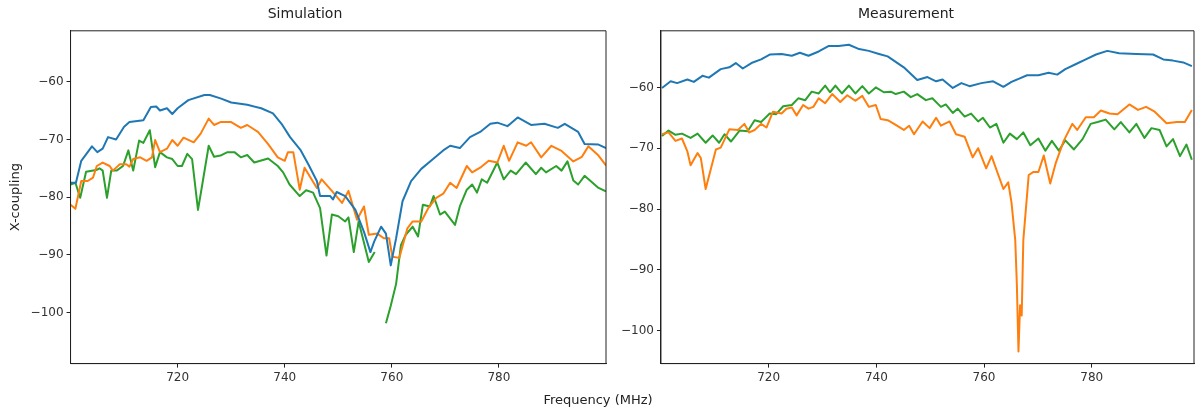  I want to click on chart-title: Measurement, so click(906, 13).